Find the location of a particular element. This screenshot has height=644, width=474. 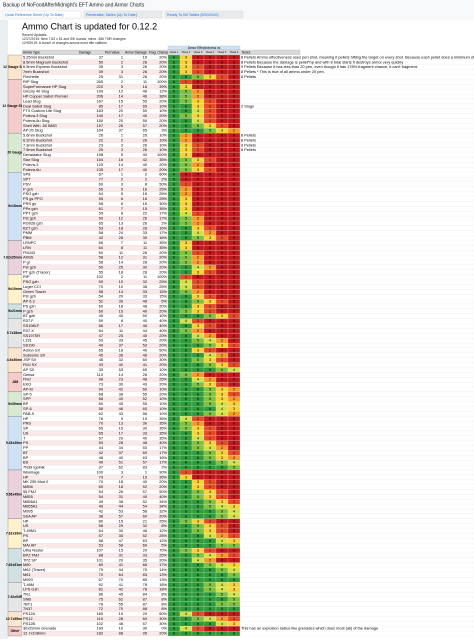

ammo-stat: 20% is located at coordinates (163, 252).